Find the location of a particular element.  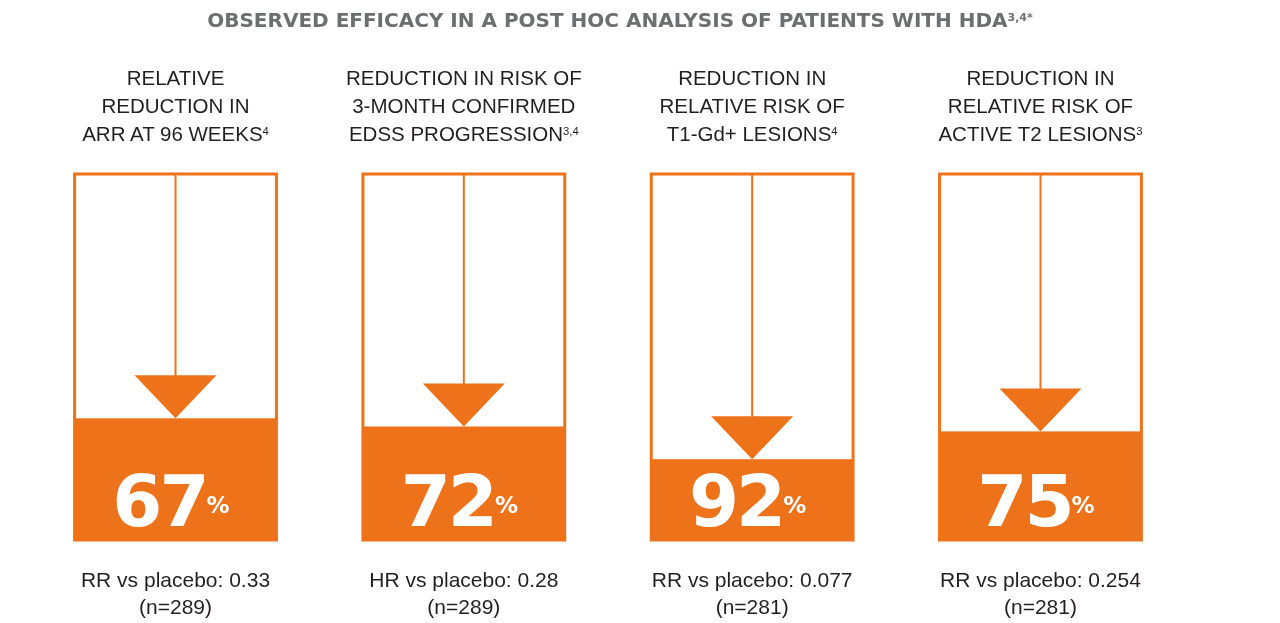

category-label: REDUCTION IN RELATIVE RISK OF T1-Gd+ LESIONS$^{4}$ is located at coordinates (752, 105).